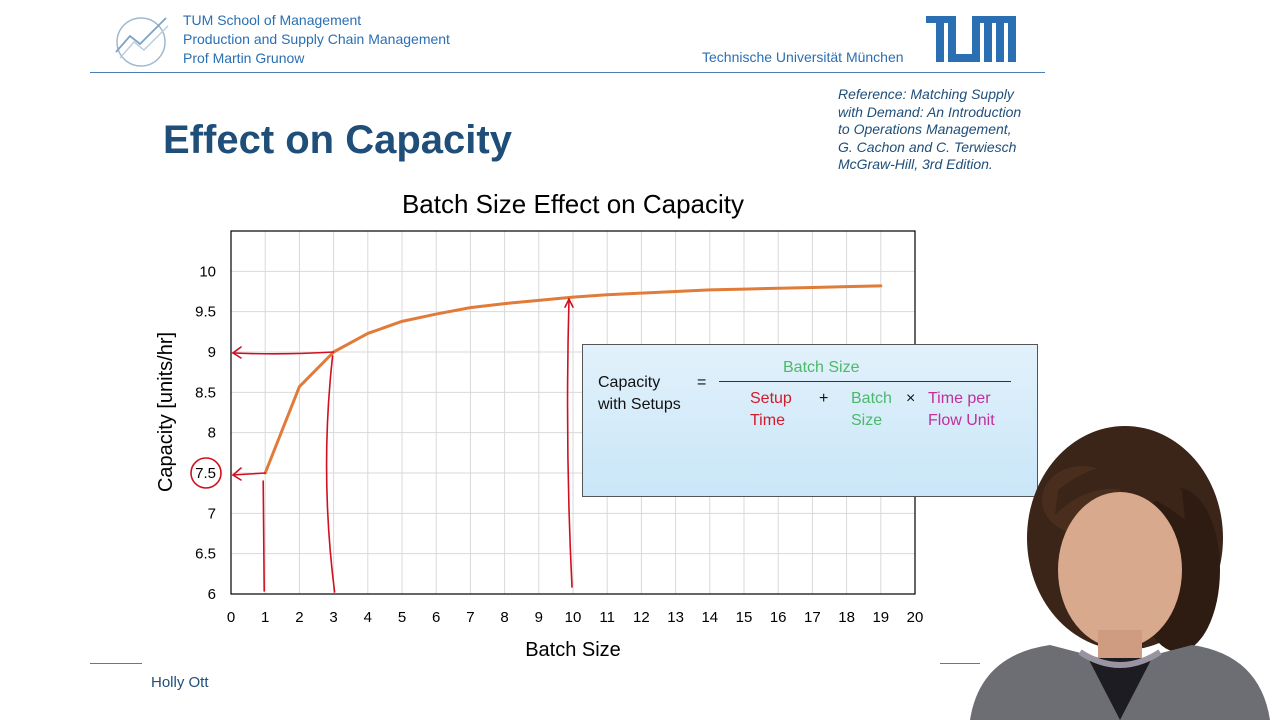 This screenshot has height=720, width=1280. I want to click on y-tick-label: 7.5, so click(205, 473).